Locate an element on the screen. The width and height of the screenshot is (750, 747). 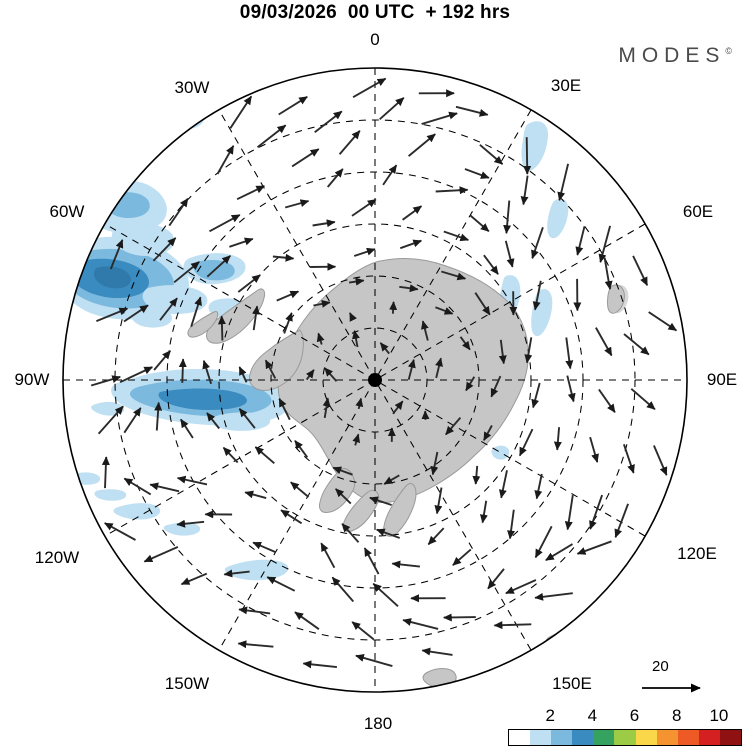
modes-logo: MODES© is located at coordinates (675, 56).